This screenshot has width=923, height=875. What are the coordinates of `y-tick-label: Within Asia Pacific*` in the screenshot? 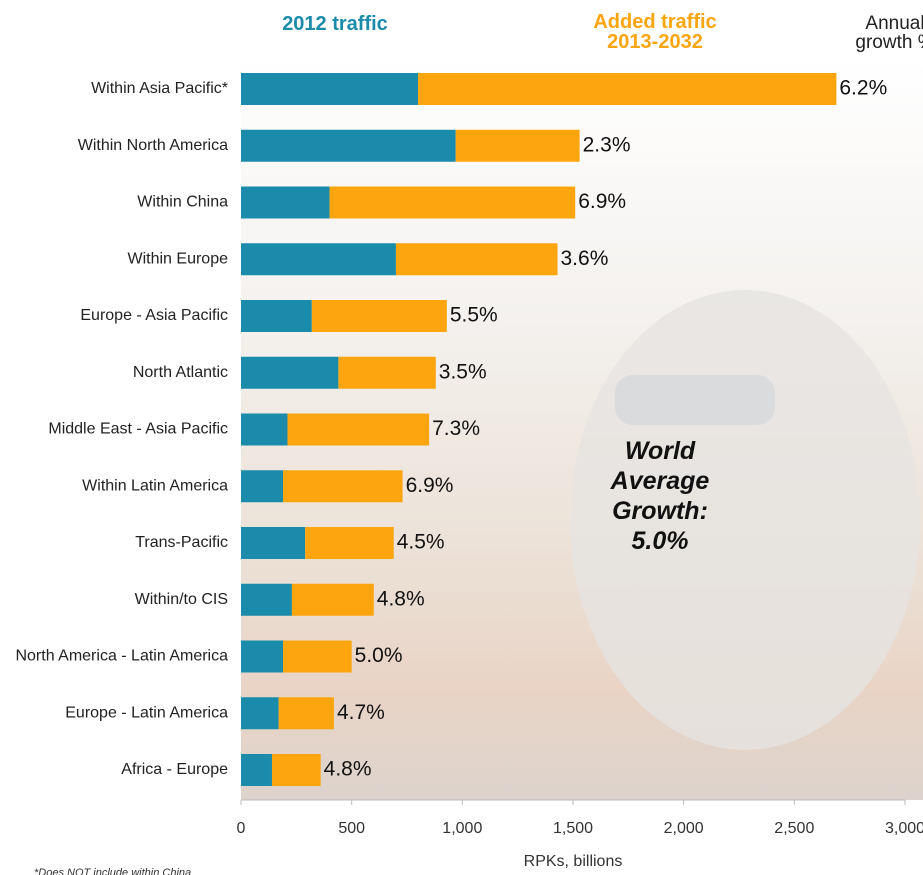 It's located at (159, 88).